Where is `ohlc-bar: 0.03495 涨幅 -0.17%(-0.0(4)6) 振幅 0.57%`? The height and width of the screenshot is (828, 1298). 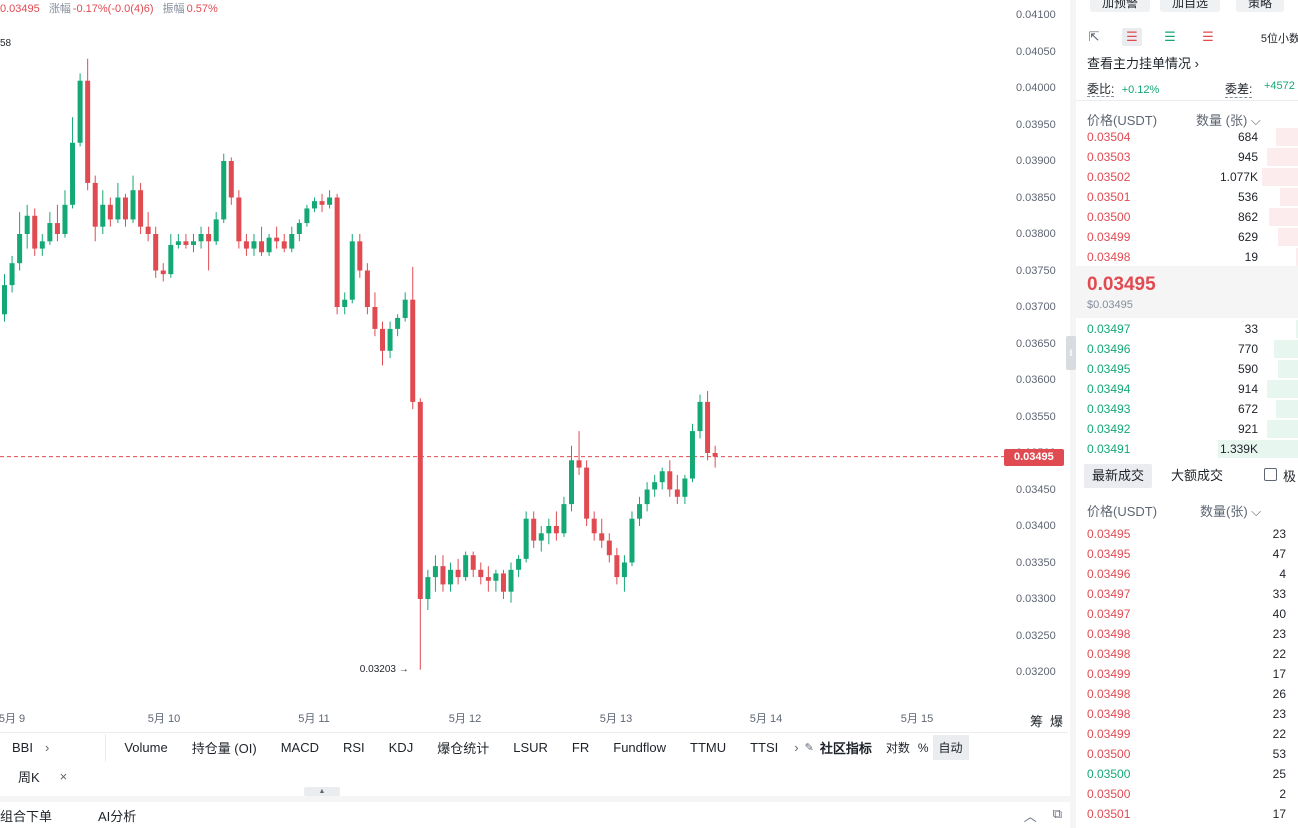 ohlc-bar: 0.03495 涨幅 -0.17%(-0.0(4)6) 振幅 0.57% is located at coordinates (112, 7).